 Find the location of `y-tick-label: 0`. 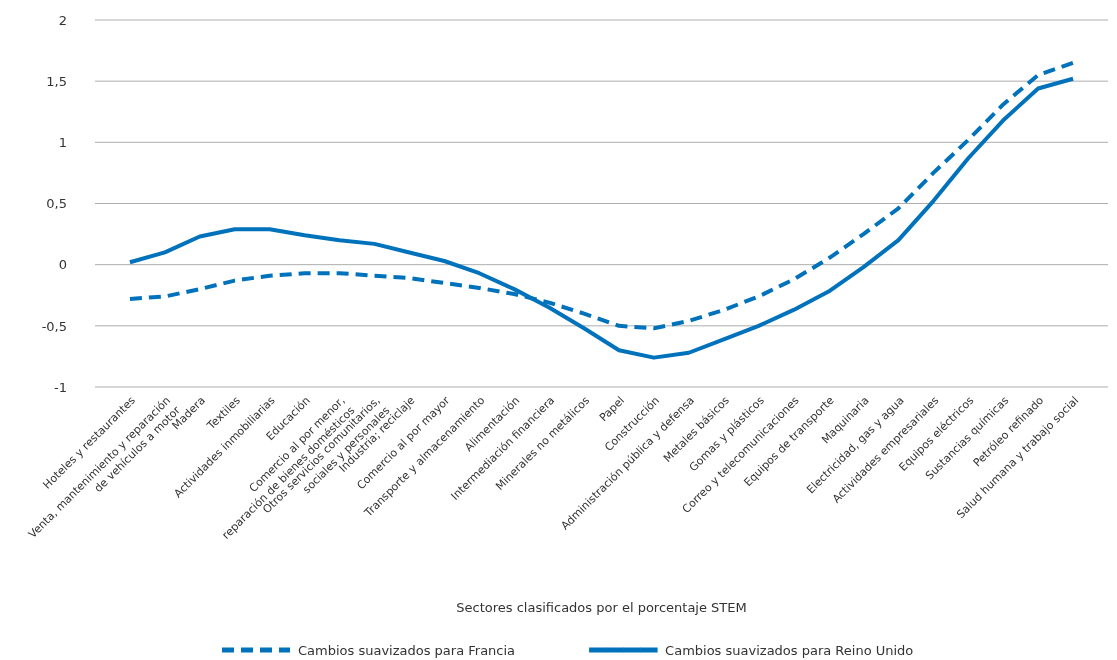

y-tick-label: 0 is located at coordinates (62, 265).